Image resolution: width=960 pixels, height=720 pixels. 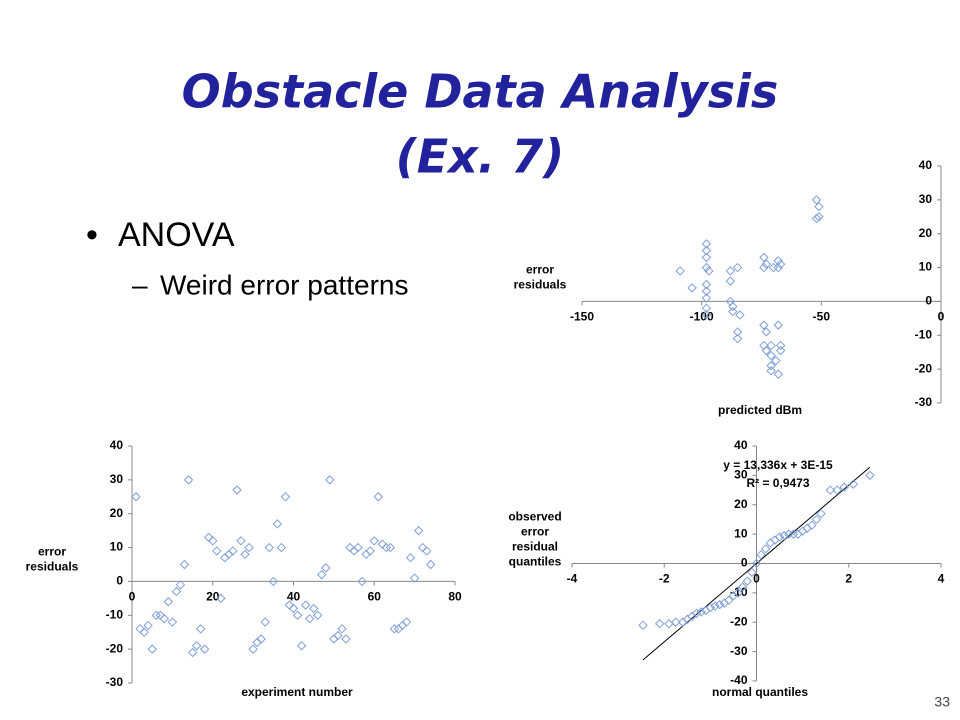 What do you see at coordinates (756, 579) in the screenshot?
I see `x-tick-label: 0` at bounding box center [756, 579].